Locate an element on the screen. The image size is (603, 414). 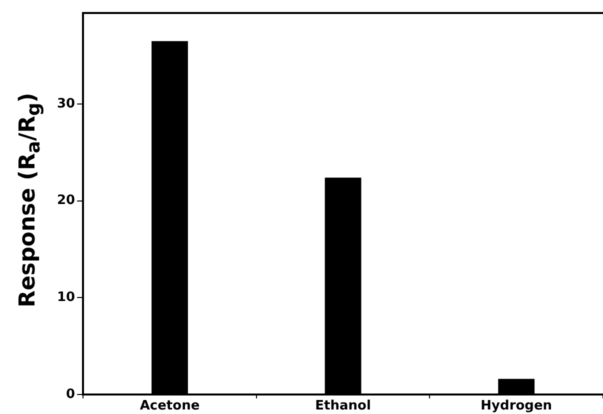
x-tick-label: Hydrogen is located at coordinates (516, 406).